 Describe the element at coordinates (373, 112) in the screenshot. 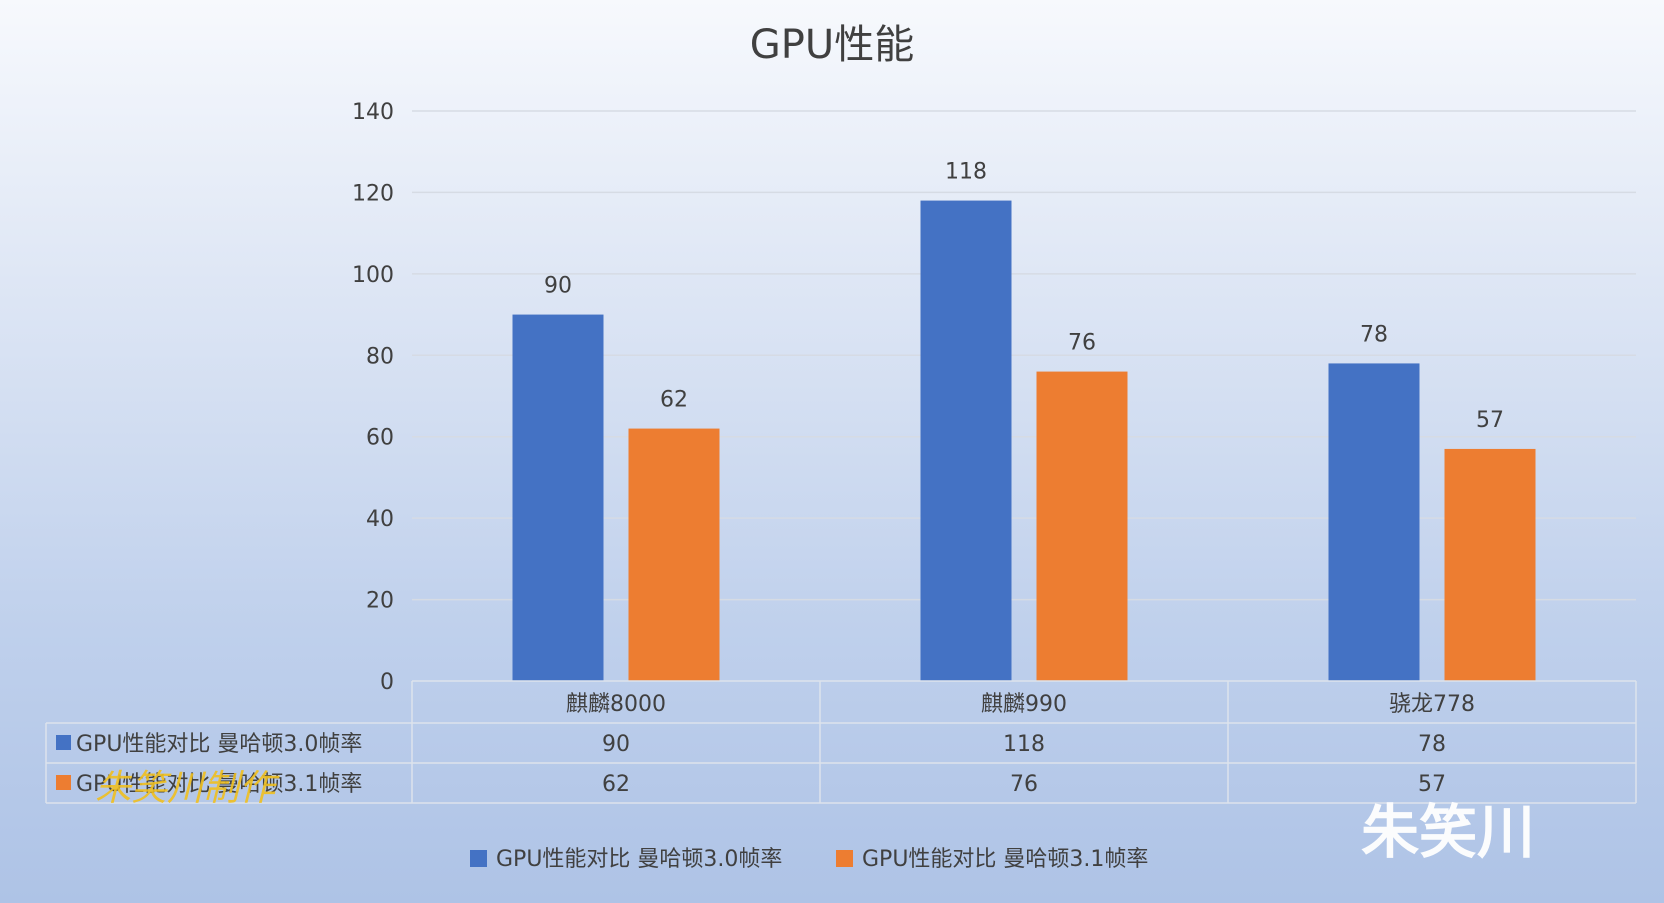

I see `y-tick-label: 140` at that location.